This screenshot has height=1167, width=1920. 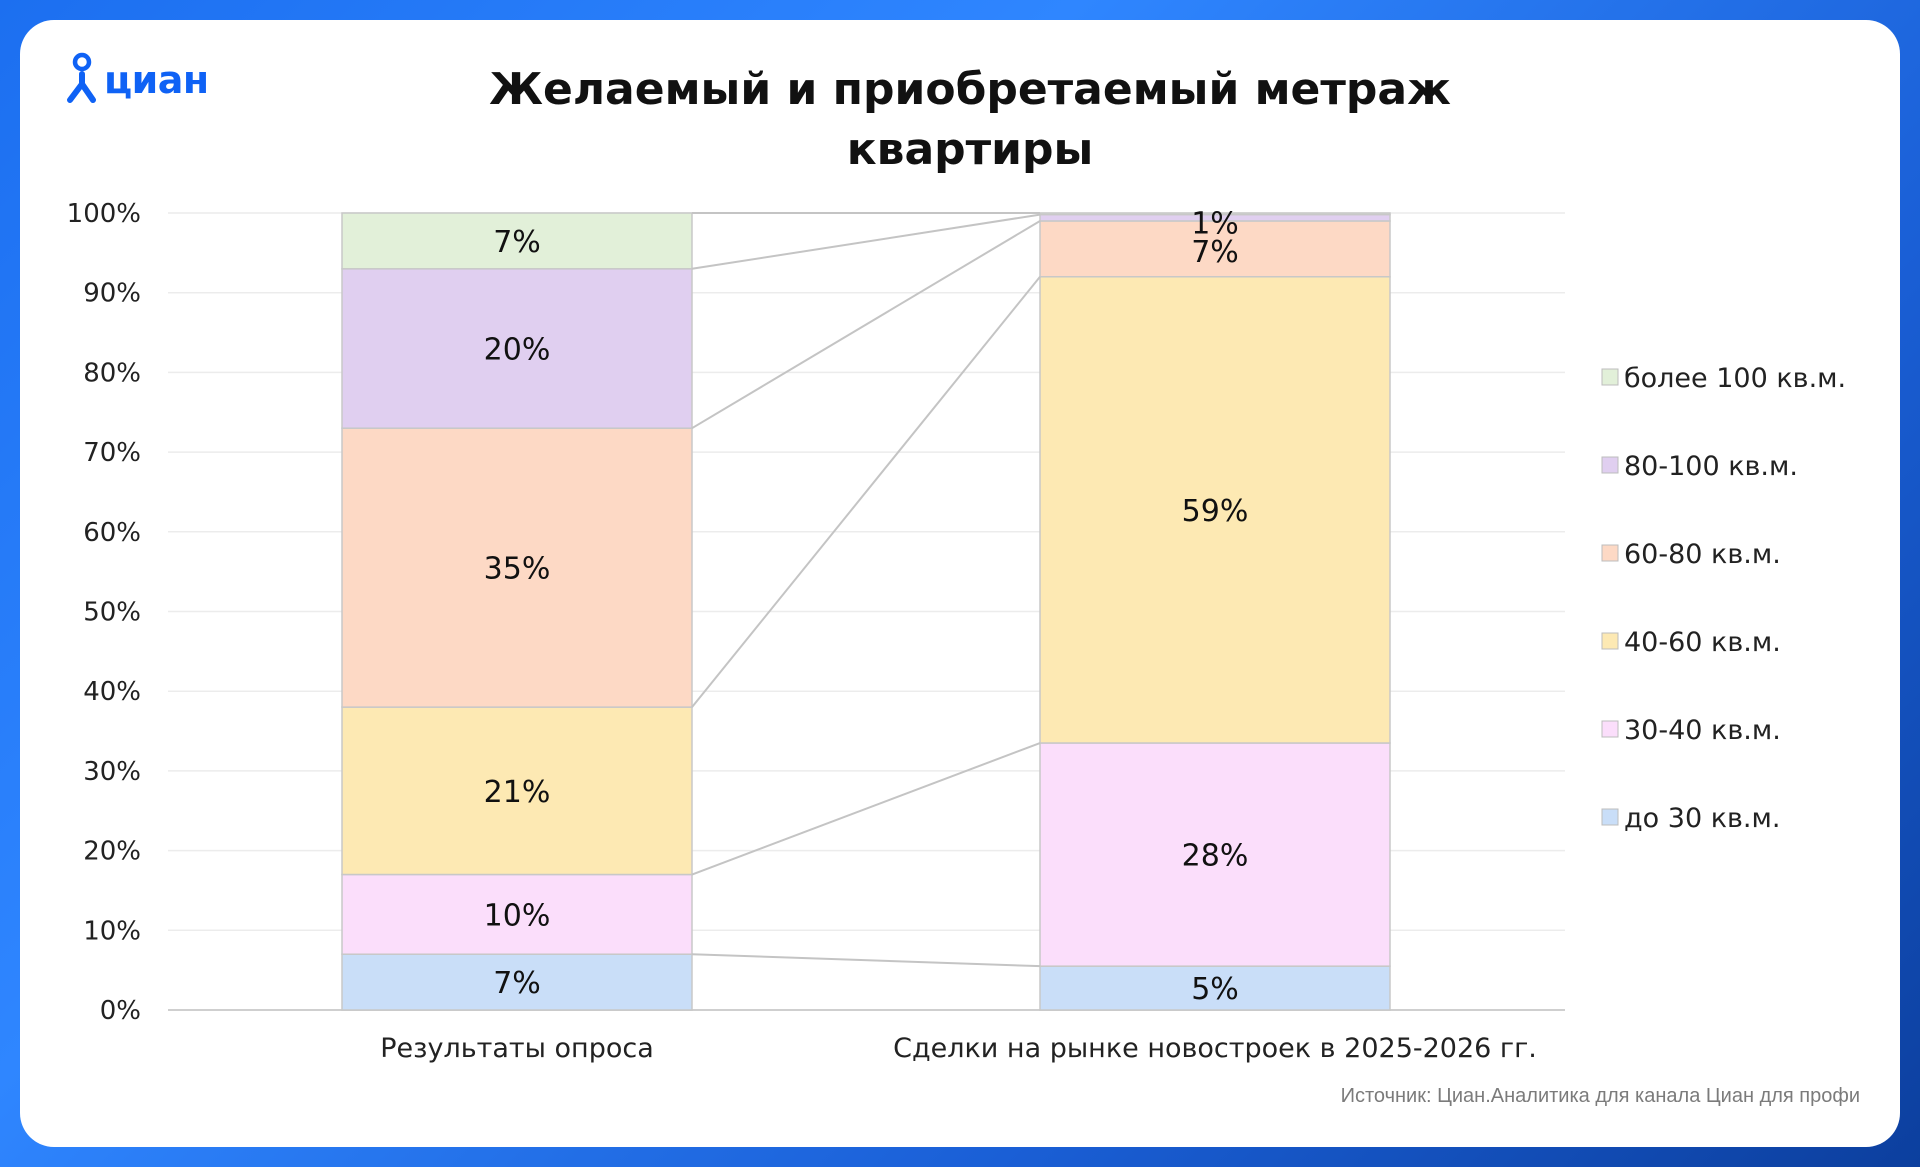 What do you see at coordinates (112, 852) in the screenshot?
I see `y-tick-label: 20%` at bounding box center [112, 852].